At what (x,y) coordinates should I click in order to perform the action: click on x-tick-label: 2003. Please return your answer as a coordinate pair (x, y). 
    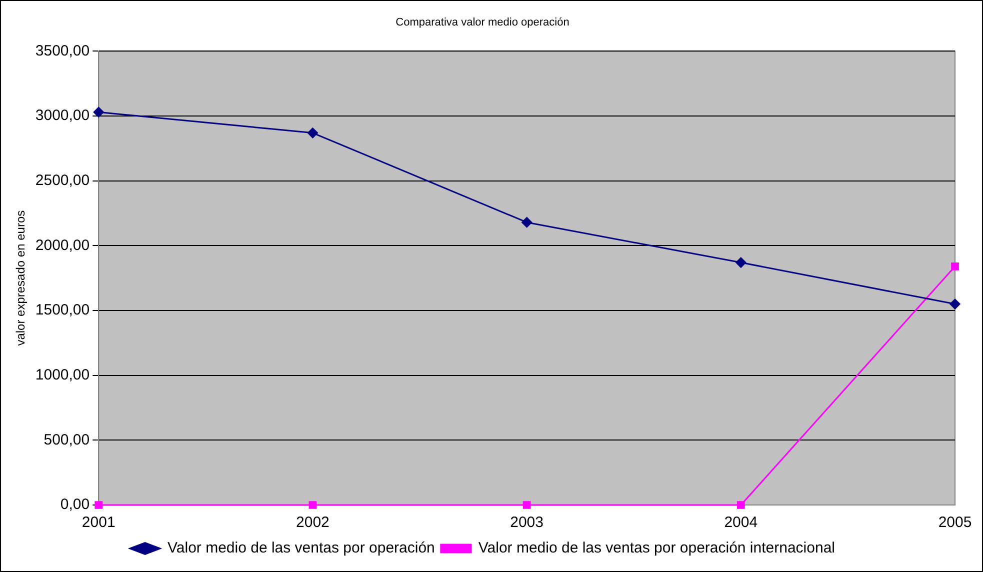
    Looking at the image, I should click on (527, 523).